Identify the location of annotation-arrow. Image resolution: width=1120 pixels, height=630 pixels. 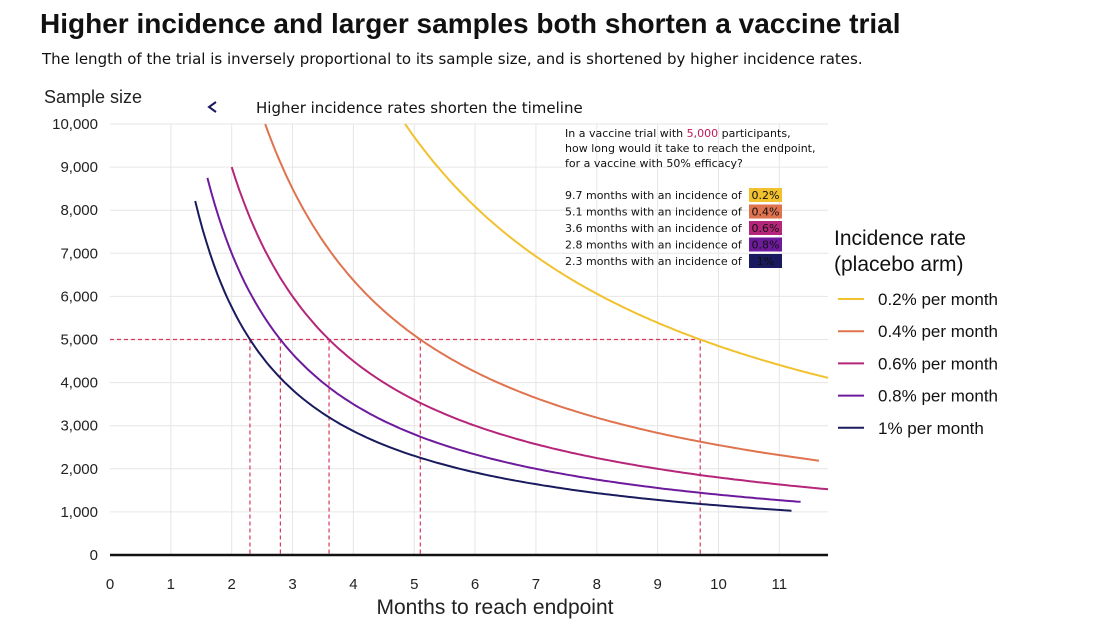
(227, 107).